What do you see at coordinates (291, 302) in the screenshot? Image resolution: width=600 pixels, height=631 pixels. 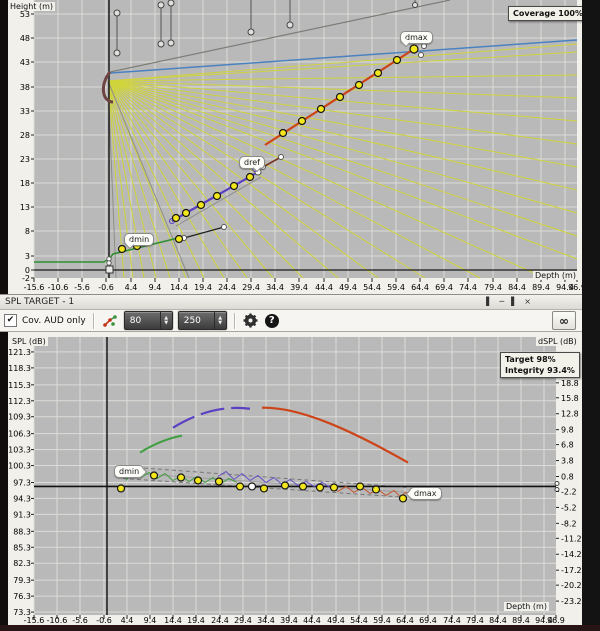 I see `panel-title-bar: SPL TARGET - 1 ▌ ─ ▌ ×` at bounding box center [291, 302].